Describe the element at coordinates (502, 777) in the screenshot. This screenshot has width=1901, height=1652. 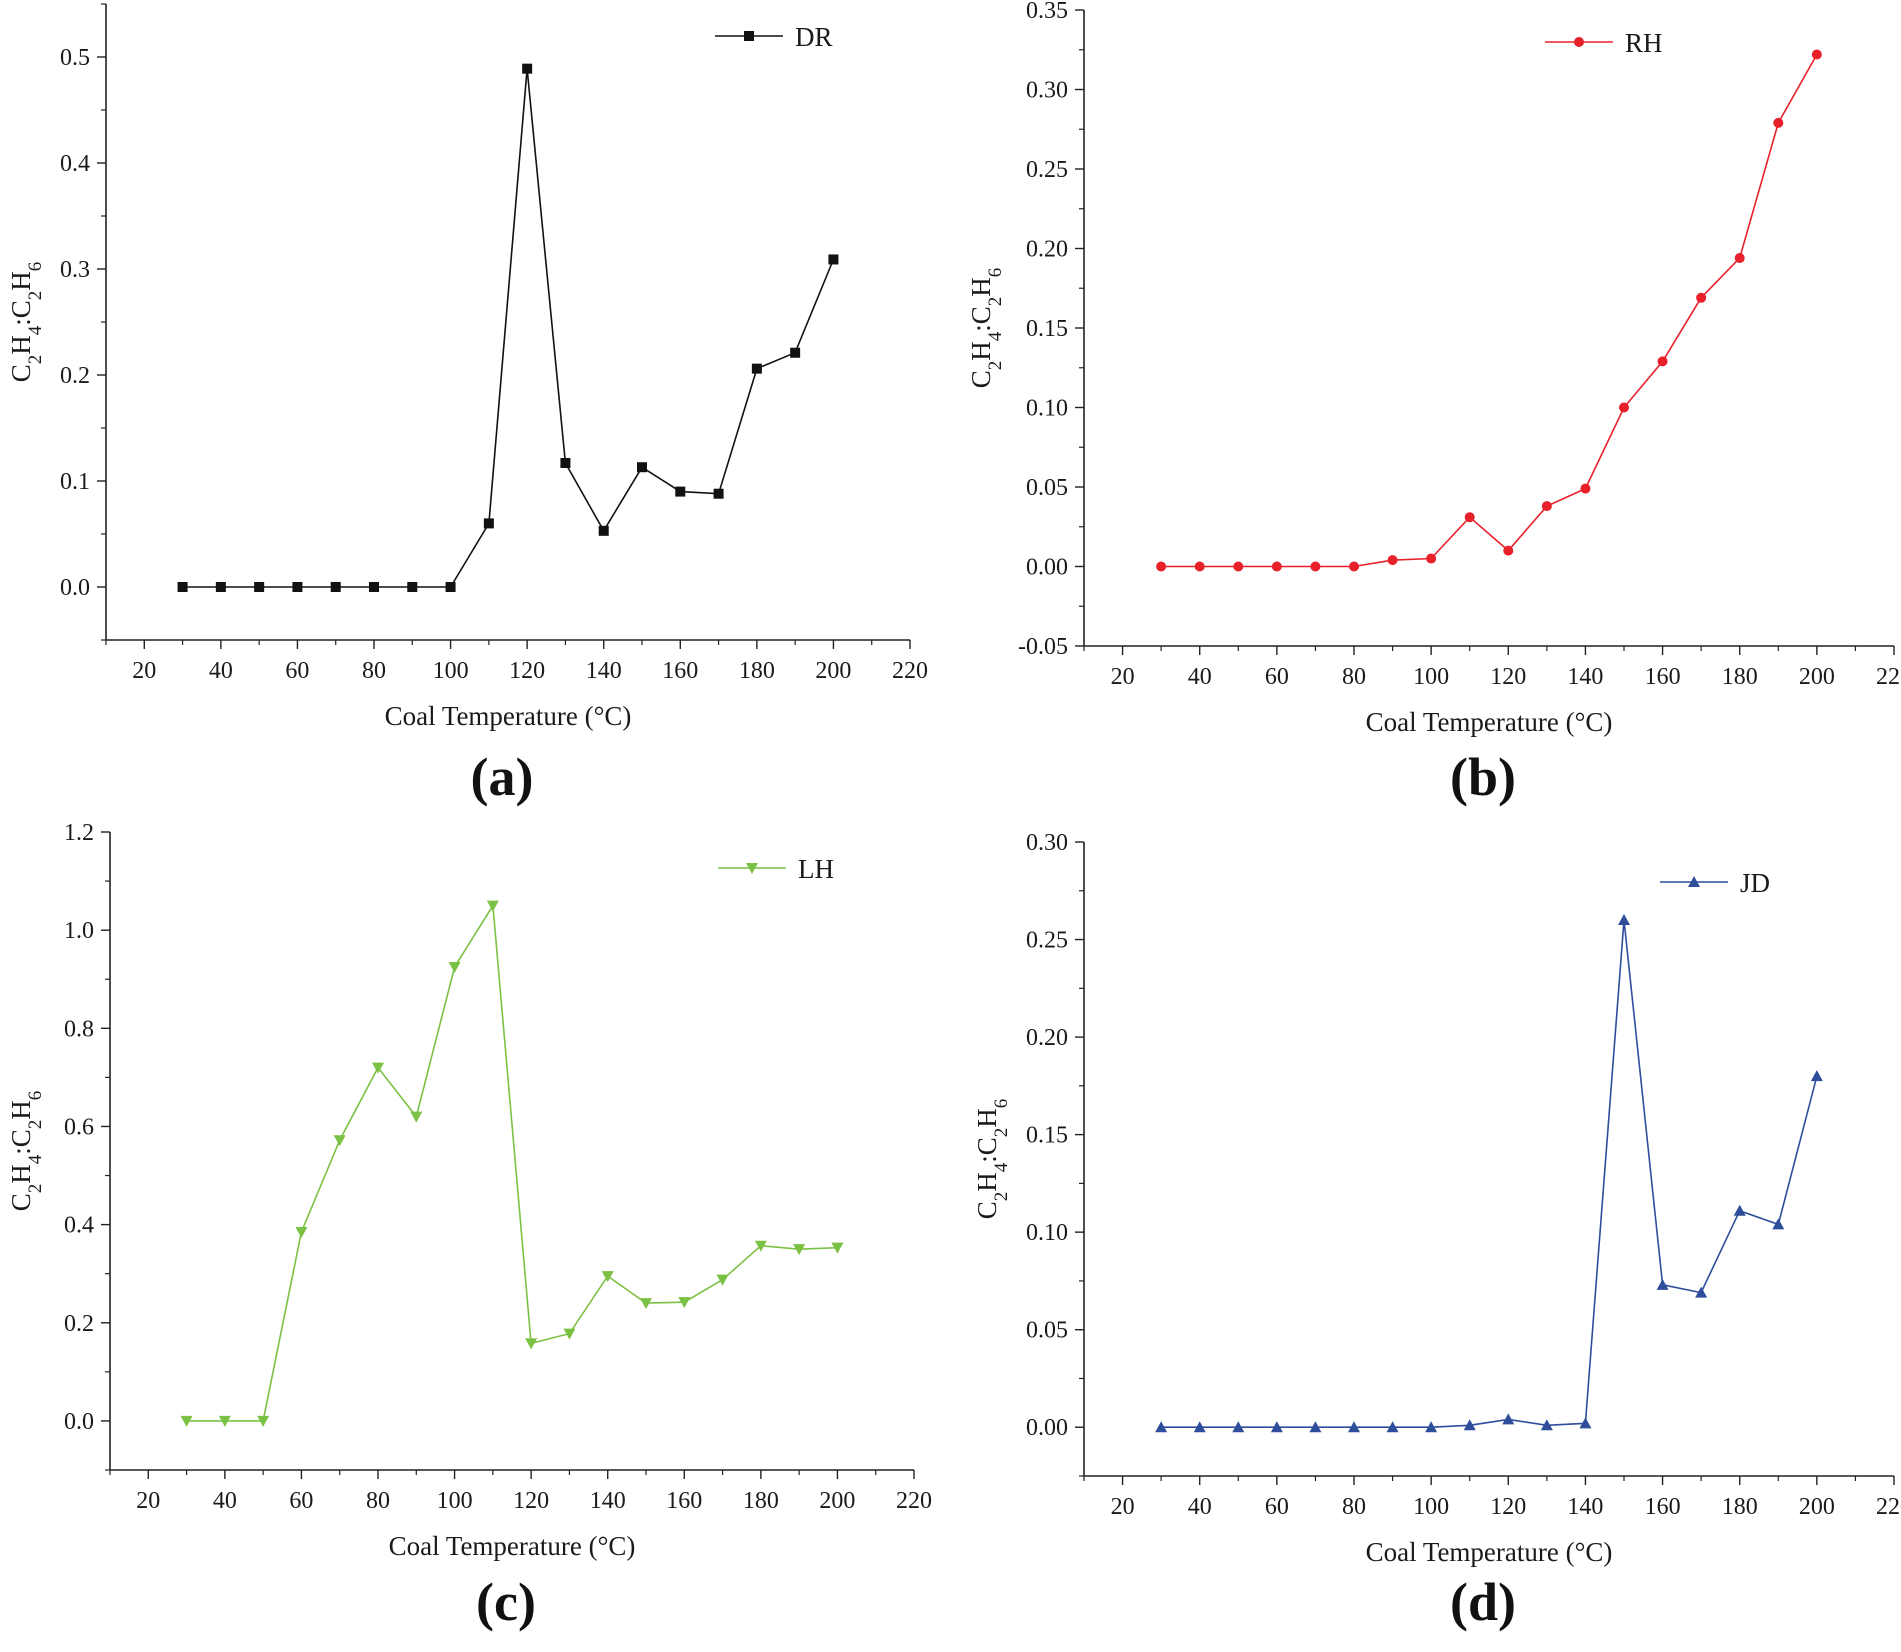
I see `panel-label: (a)` at that location.